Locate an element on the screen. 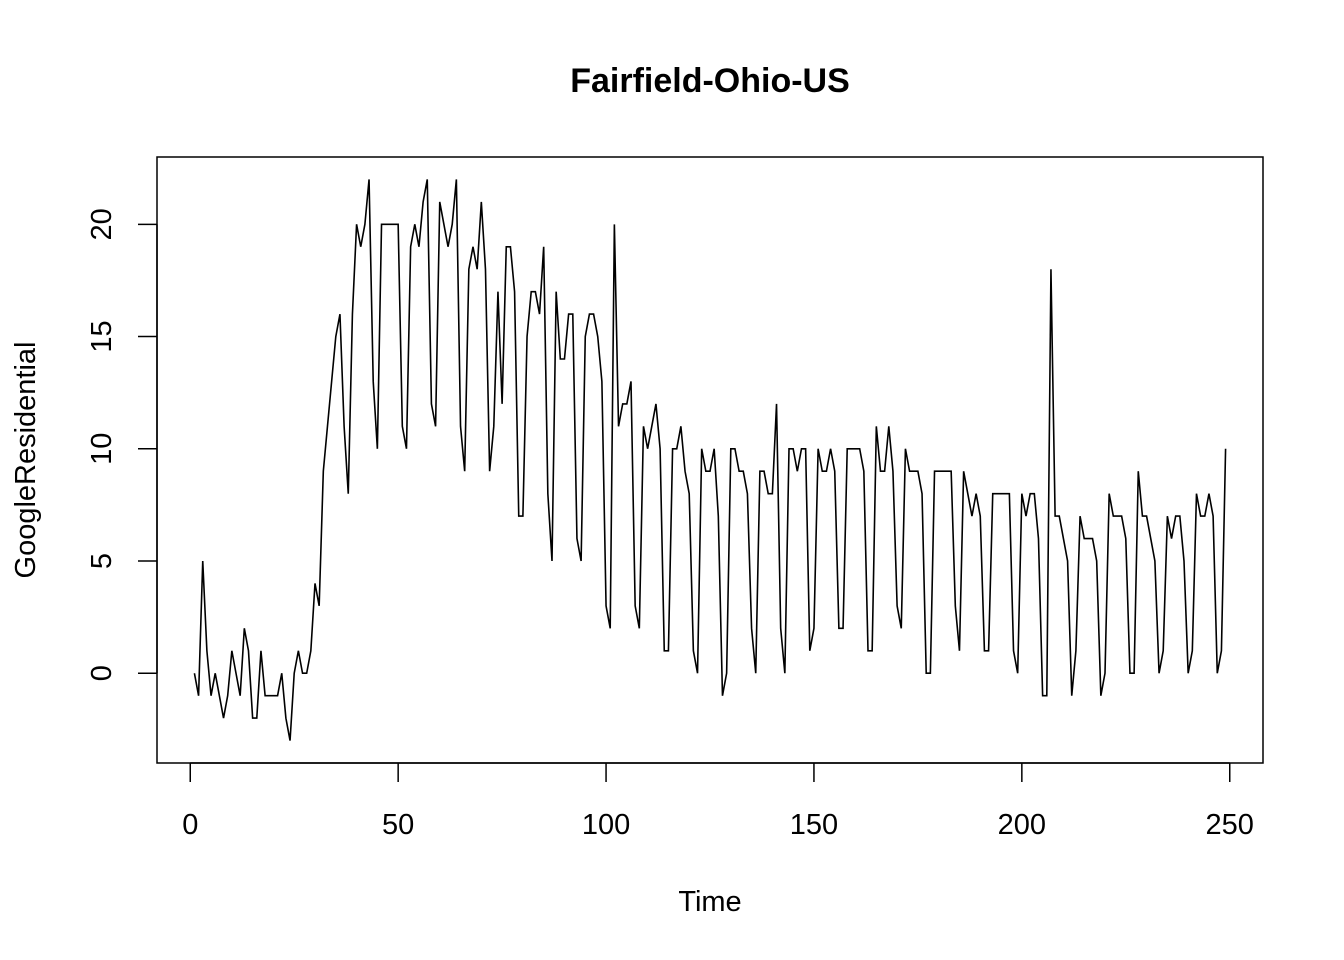  y-tick-label: 5 is located at coordinates (102, 561).